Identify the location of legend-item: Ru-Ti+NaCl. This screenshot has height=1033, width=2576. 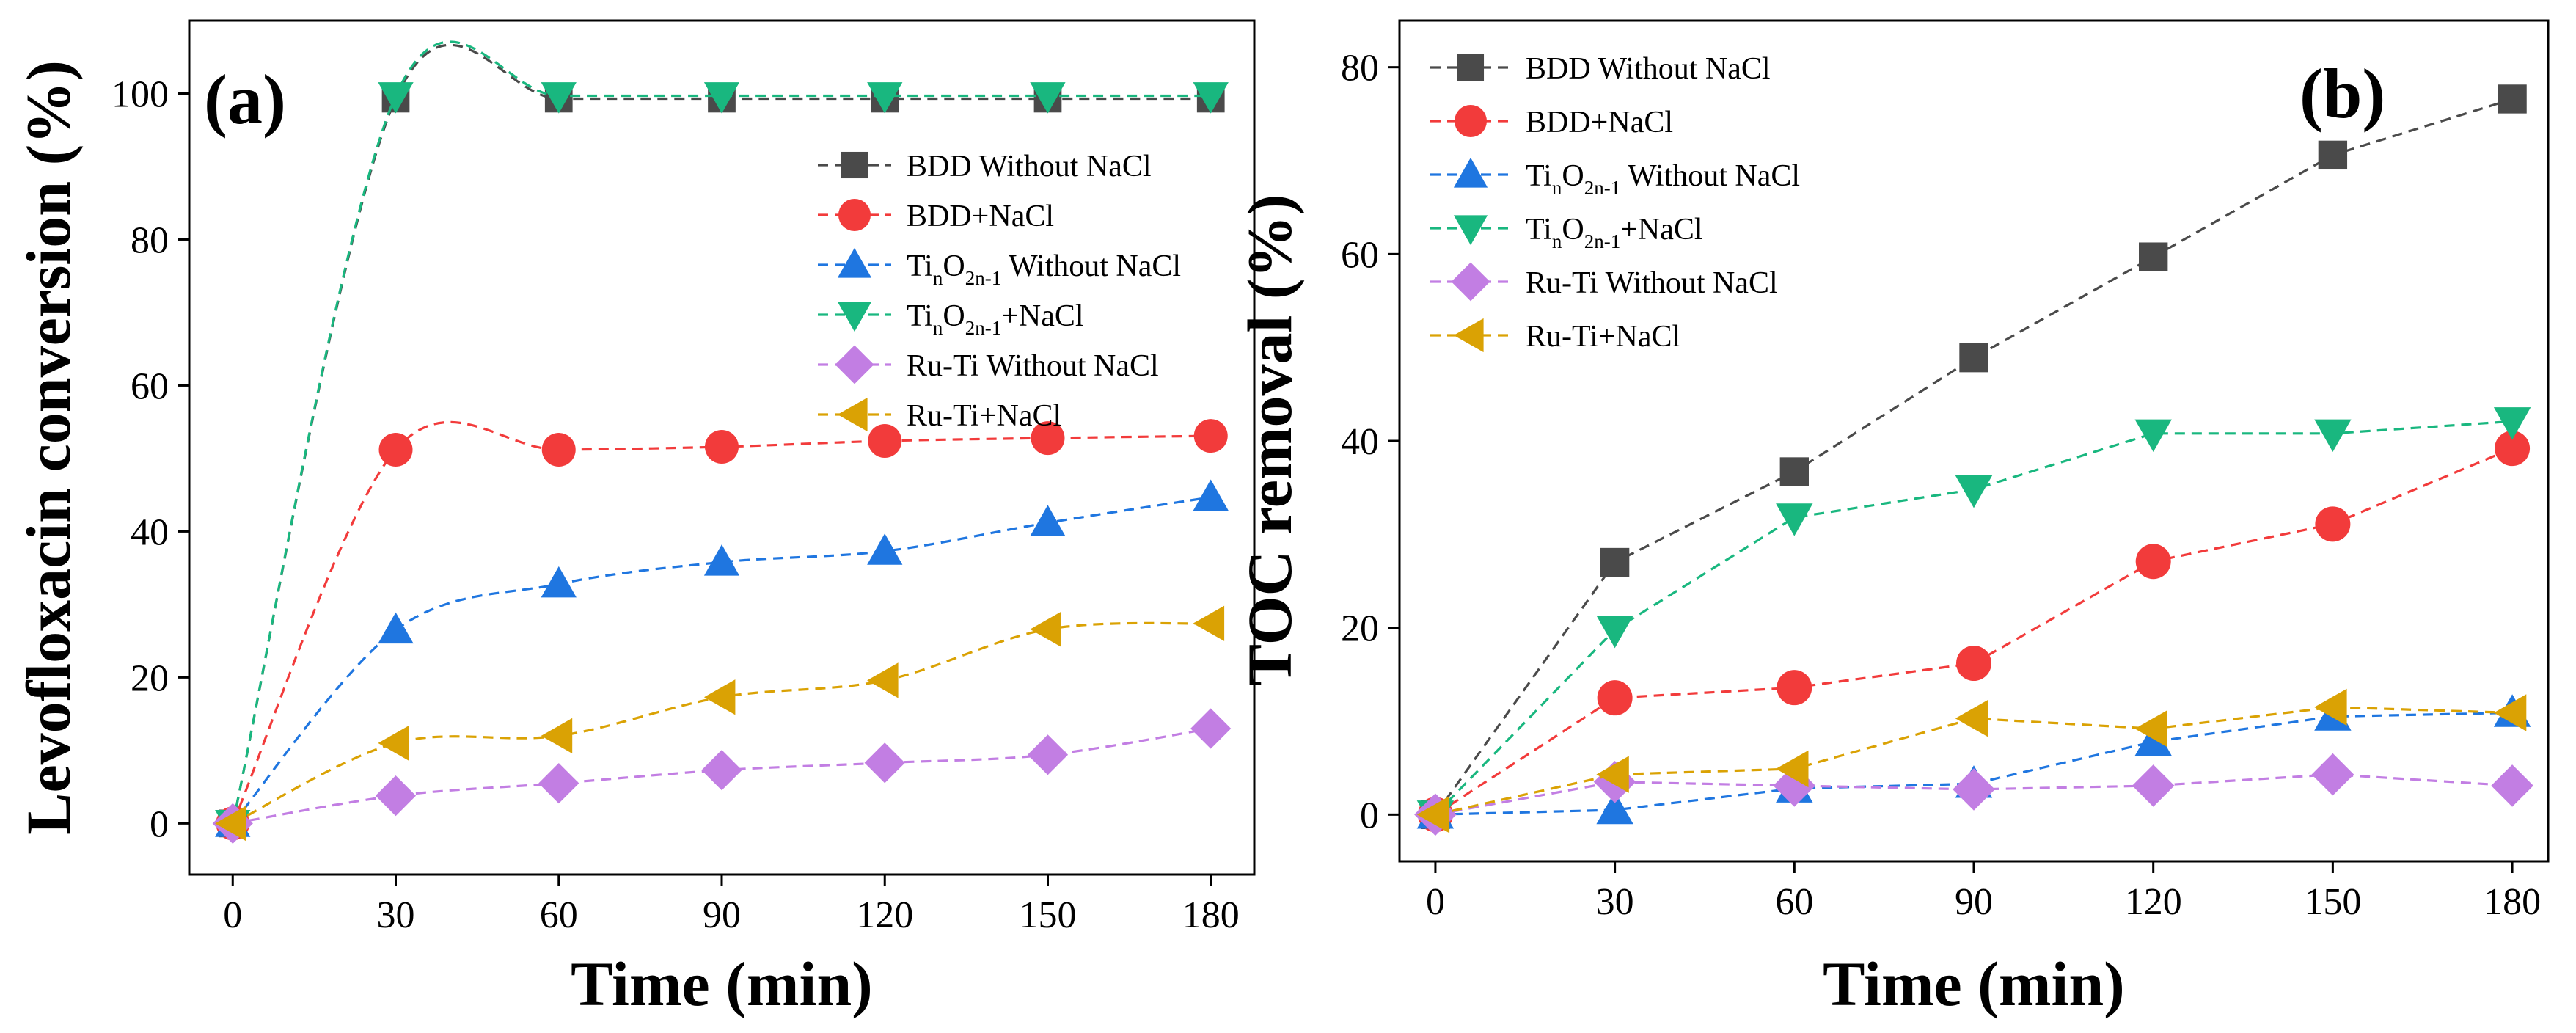
(939, 415).